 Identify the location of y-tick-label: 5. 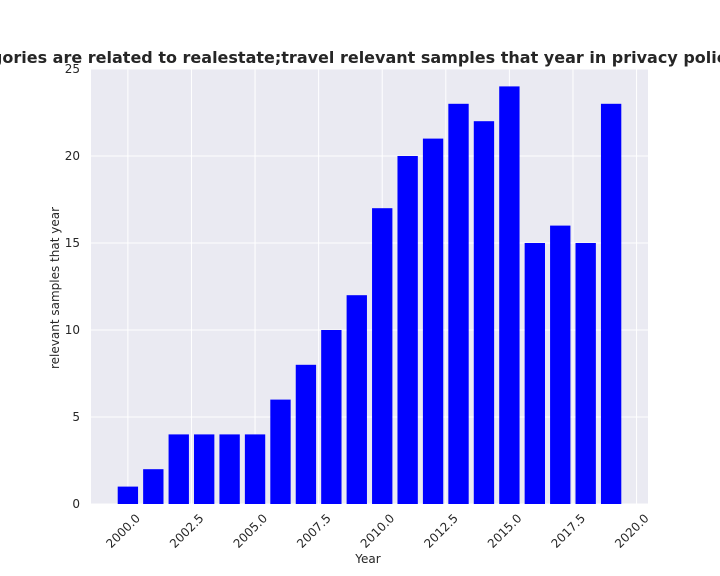
(76, 417).